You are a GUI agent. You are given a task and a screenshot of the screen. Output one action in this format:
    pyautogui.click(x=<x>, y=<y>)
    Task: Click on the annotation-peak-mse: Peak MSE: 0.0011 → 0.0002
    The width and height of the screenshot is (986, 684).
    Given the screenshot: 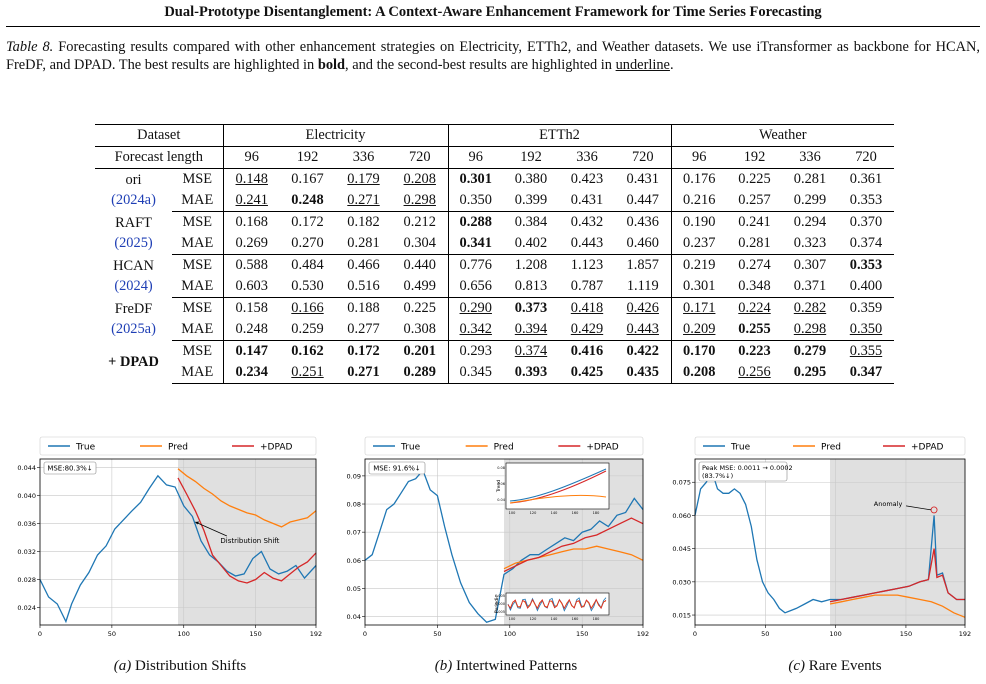 What is the action you would take?
    pyautogui.click(x=747, y=468)
    